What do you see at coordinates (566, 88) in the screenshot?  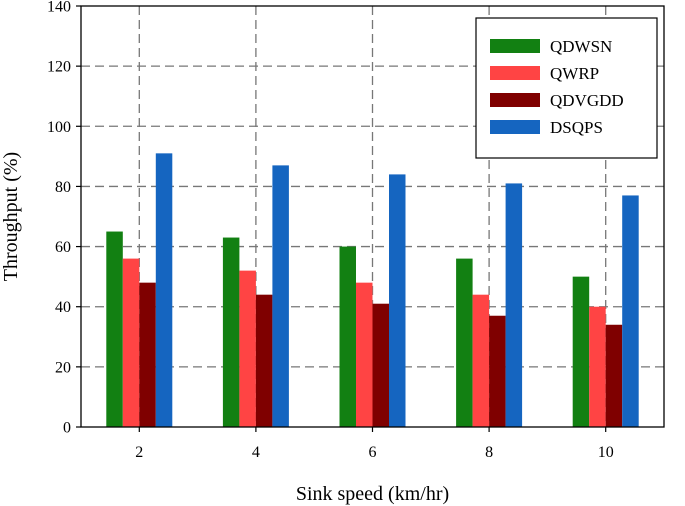 I see `legend: QDWSN QWRP QDVGDD DSQPS` at bounding box center [566, 88].